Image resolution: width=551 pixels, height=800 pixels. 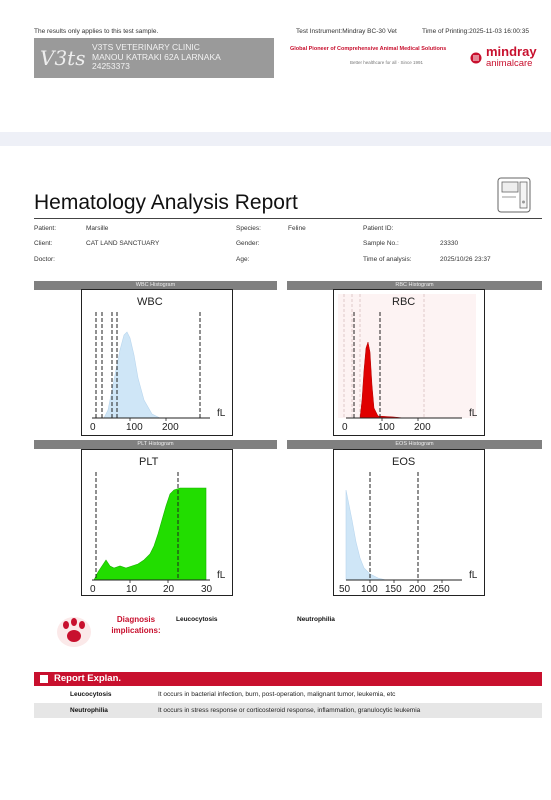 I want to click on doctor-label: Doctor:, so click(x=44, y=259).